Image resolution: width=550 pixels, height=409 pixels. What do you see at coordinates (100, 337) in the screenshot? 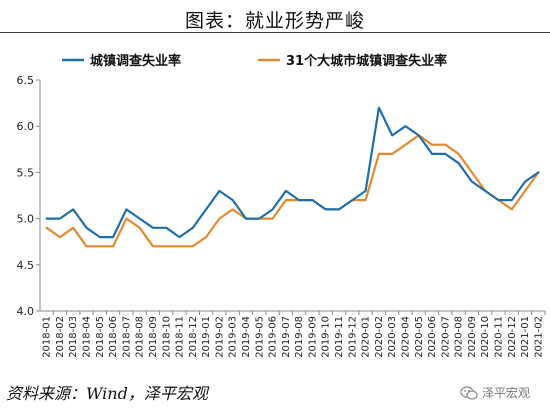
I see `x-tick-label: 2018-05` at bounding box center [100, 337].